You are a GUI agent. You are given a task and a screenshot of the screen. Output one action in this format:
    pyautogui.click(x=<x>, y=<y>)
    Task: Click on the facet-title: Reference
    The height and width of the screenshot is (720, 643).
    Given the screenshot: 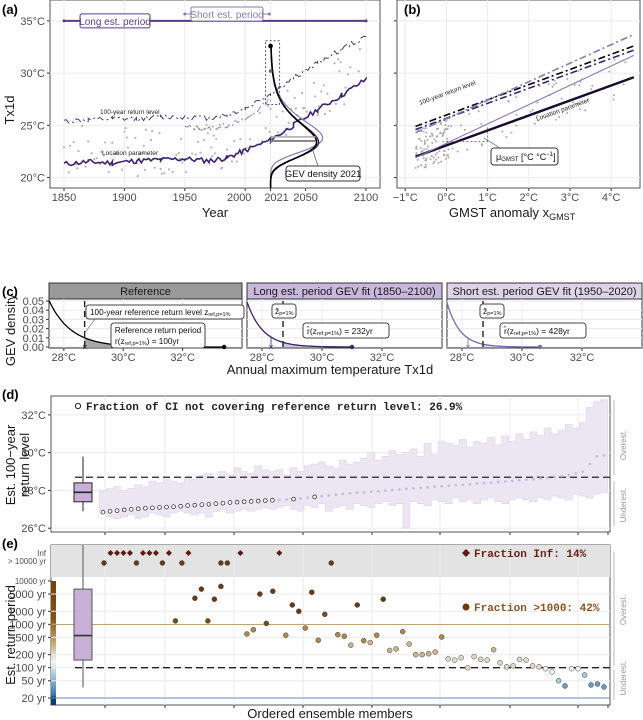 What is the action you would take?
    pyautogui.click(x=145, y=292)
    